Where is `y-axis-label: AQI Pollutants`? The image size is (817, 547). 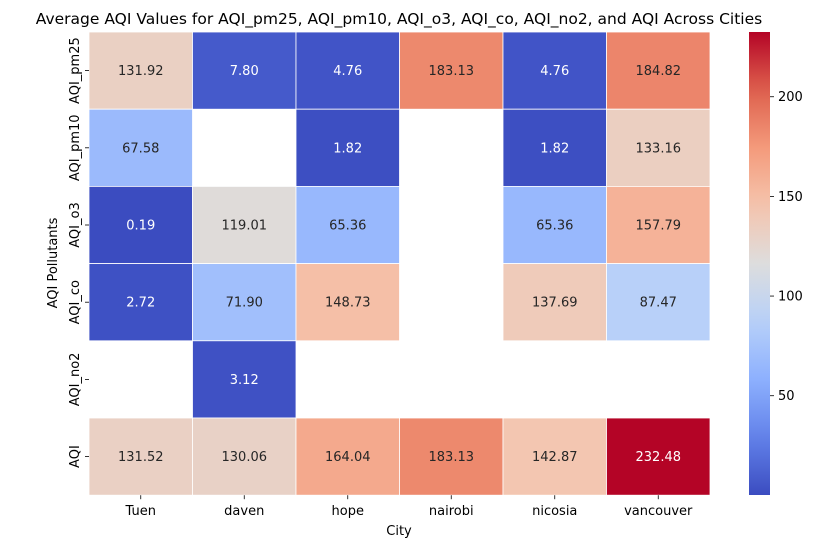
y-axis-label: AQI Pollutants is located at coordinates (53, 262).